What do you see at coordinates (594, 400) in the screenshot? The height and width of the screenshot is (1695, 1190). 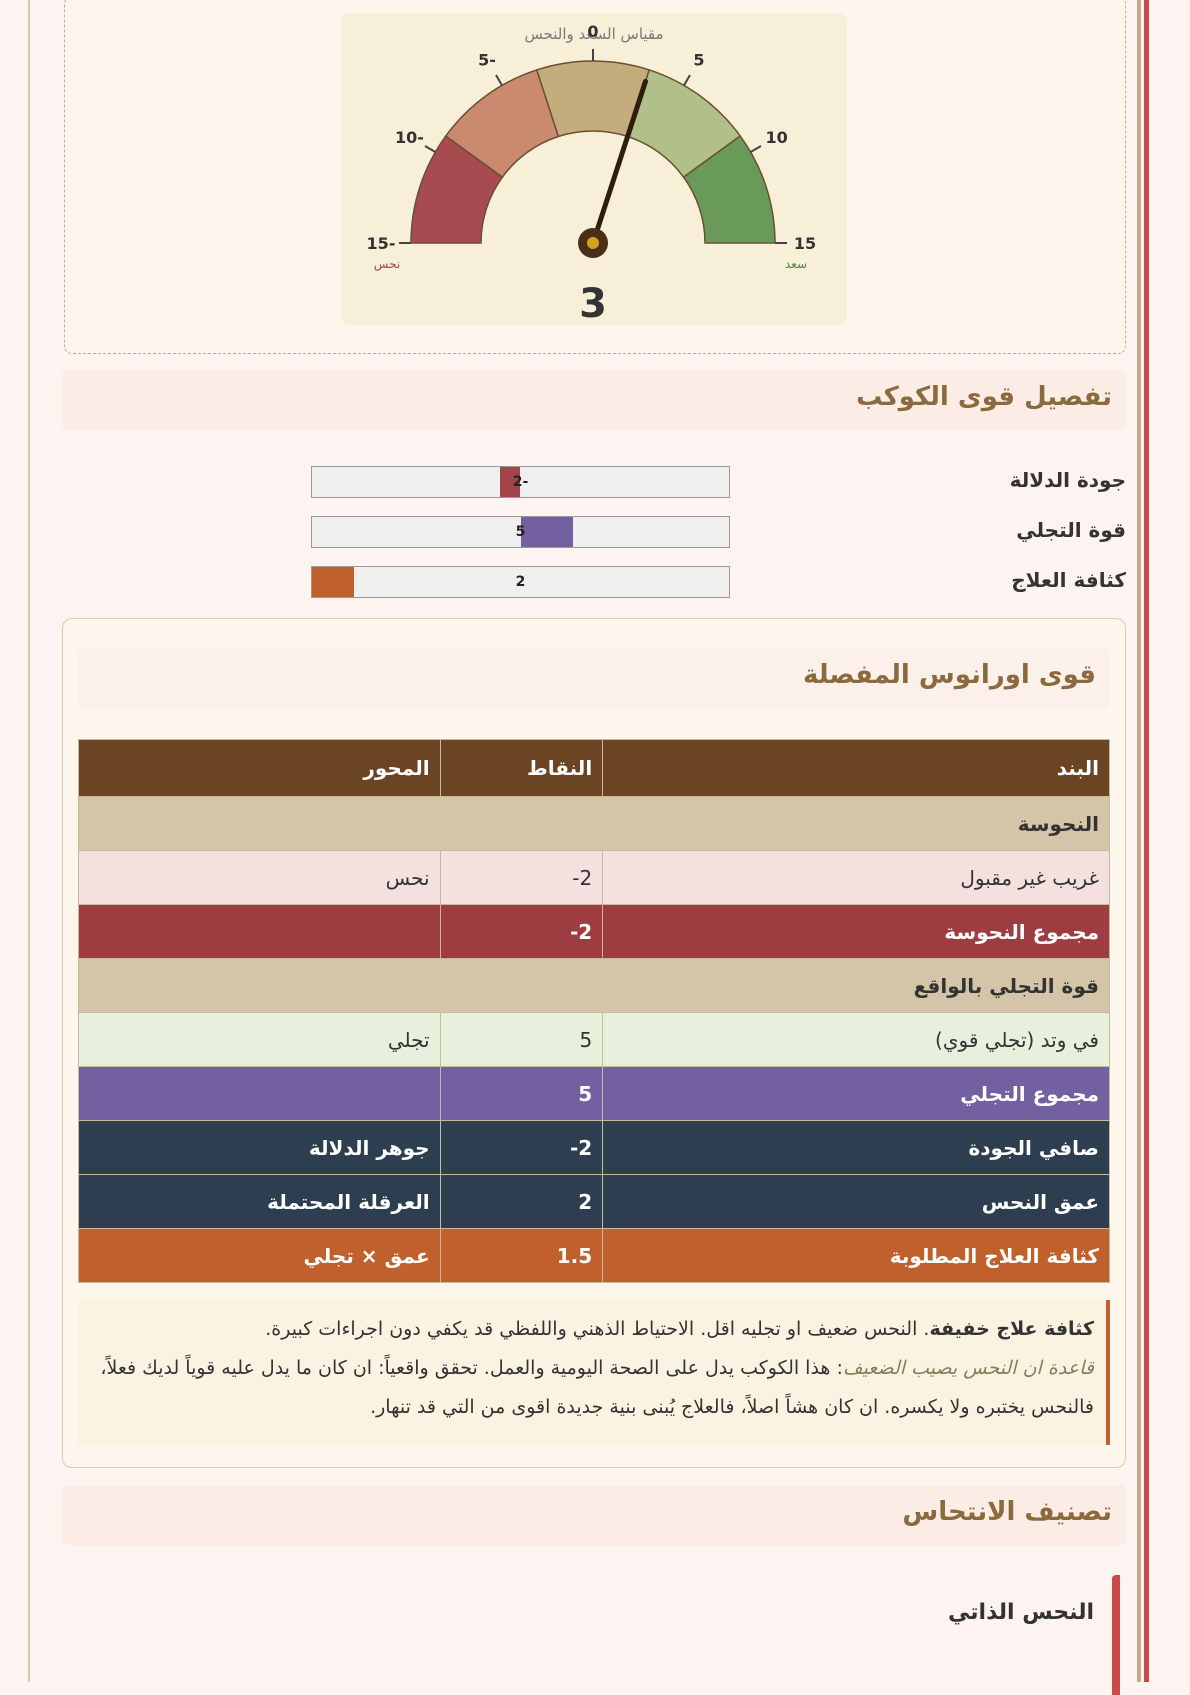 I see `section-header: تفصيل قوى الكوكب` at bounding box center [594, 400].